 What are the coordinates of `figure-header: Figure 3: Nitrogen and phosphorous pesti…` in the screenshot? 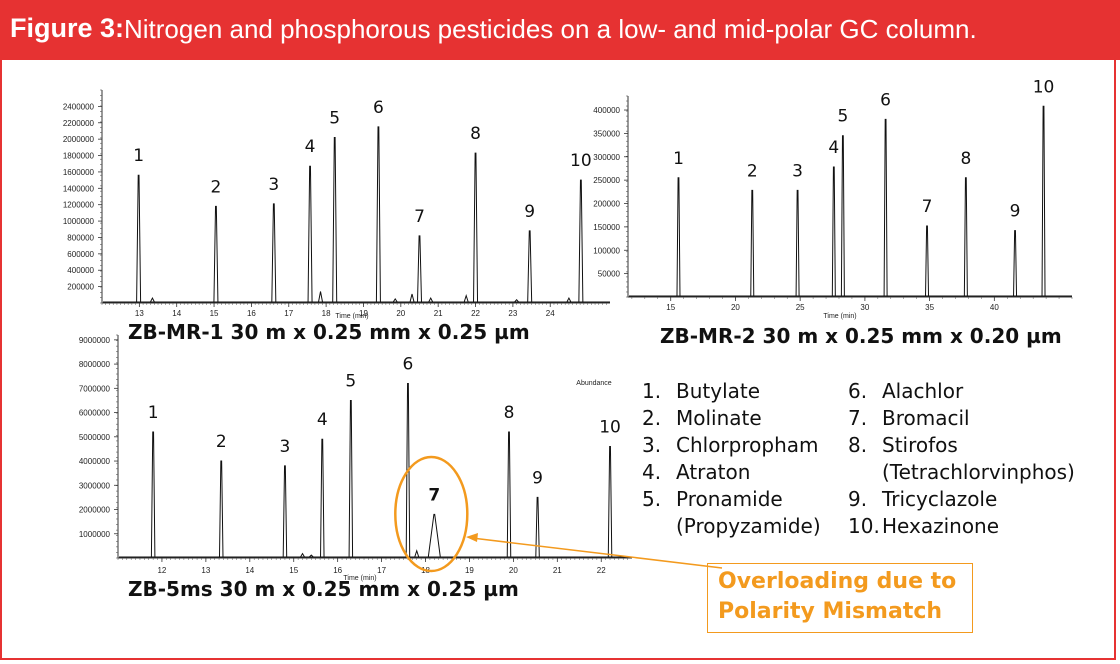 It's located at (560, 30).